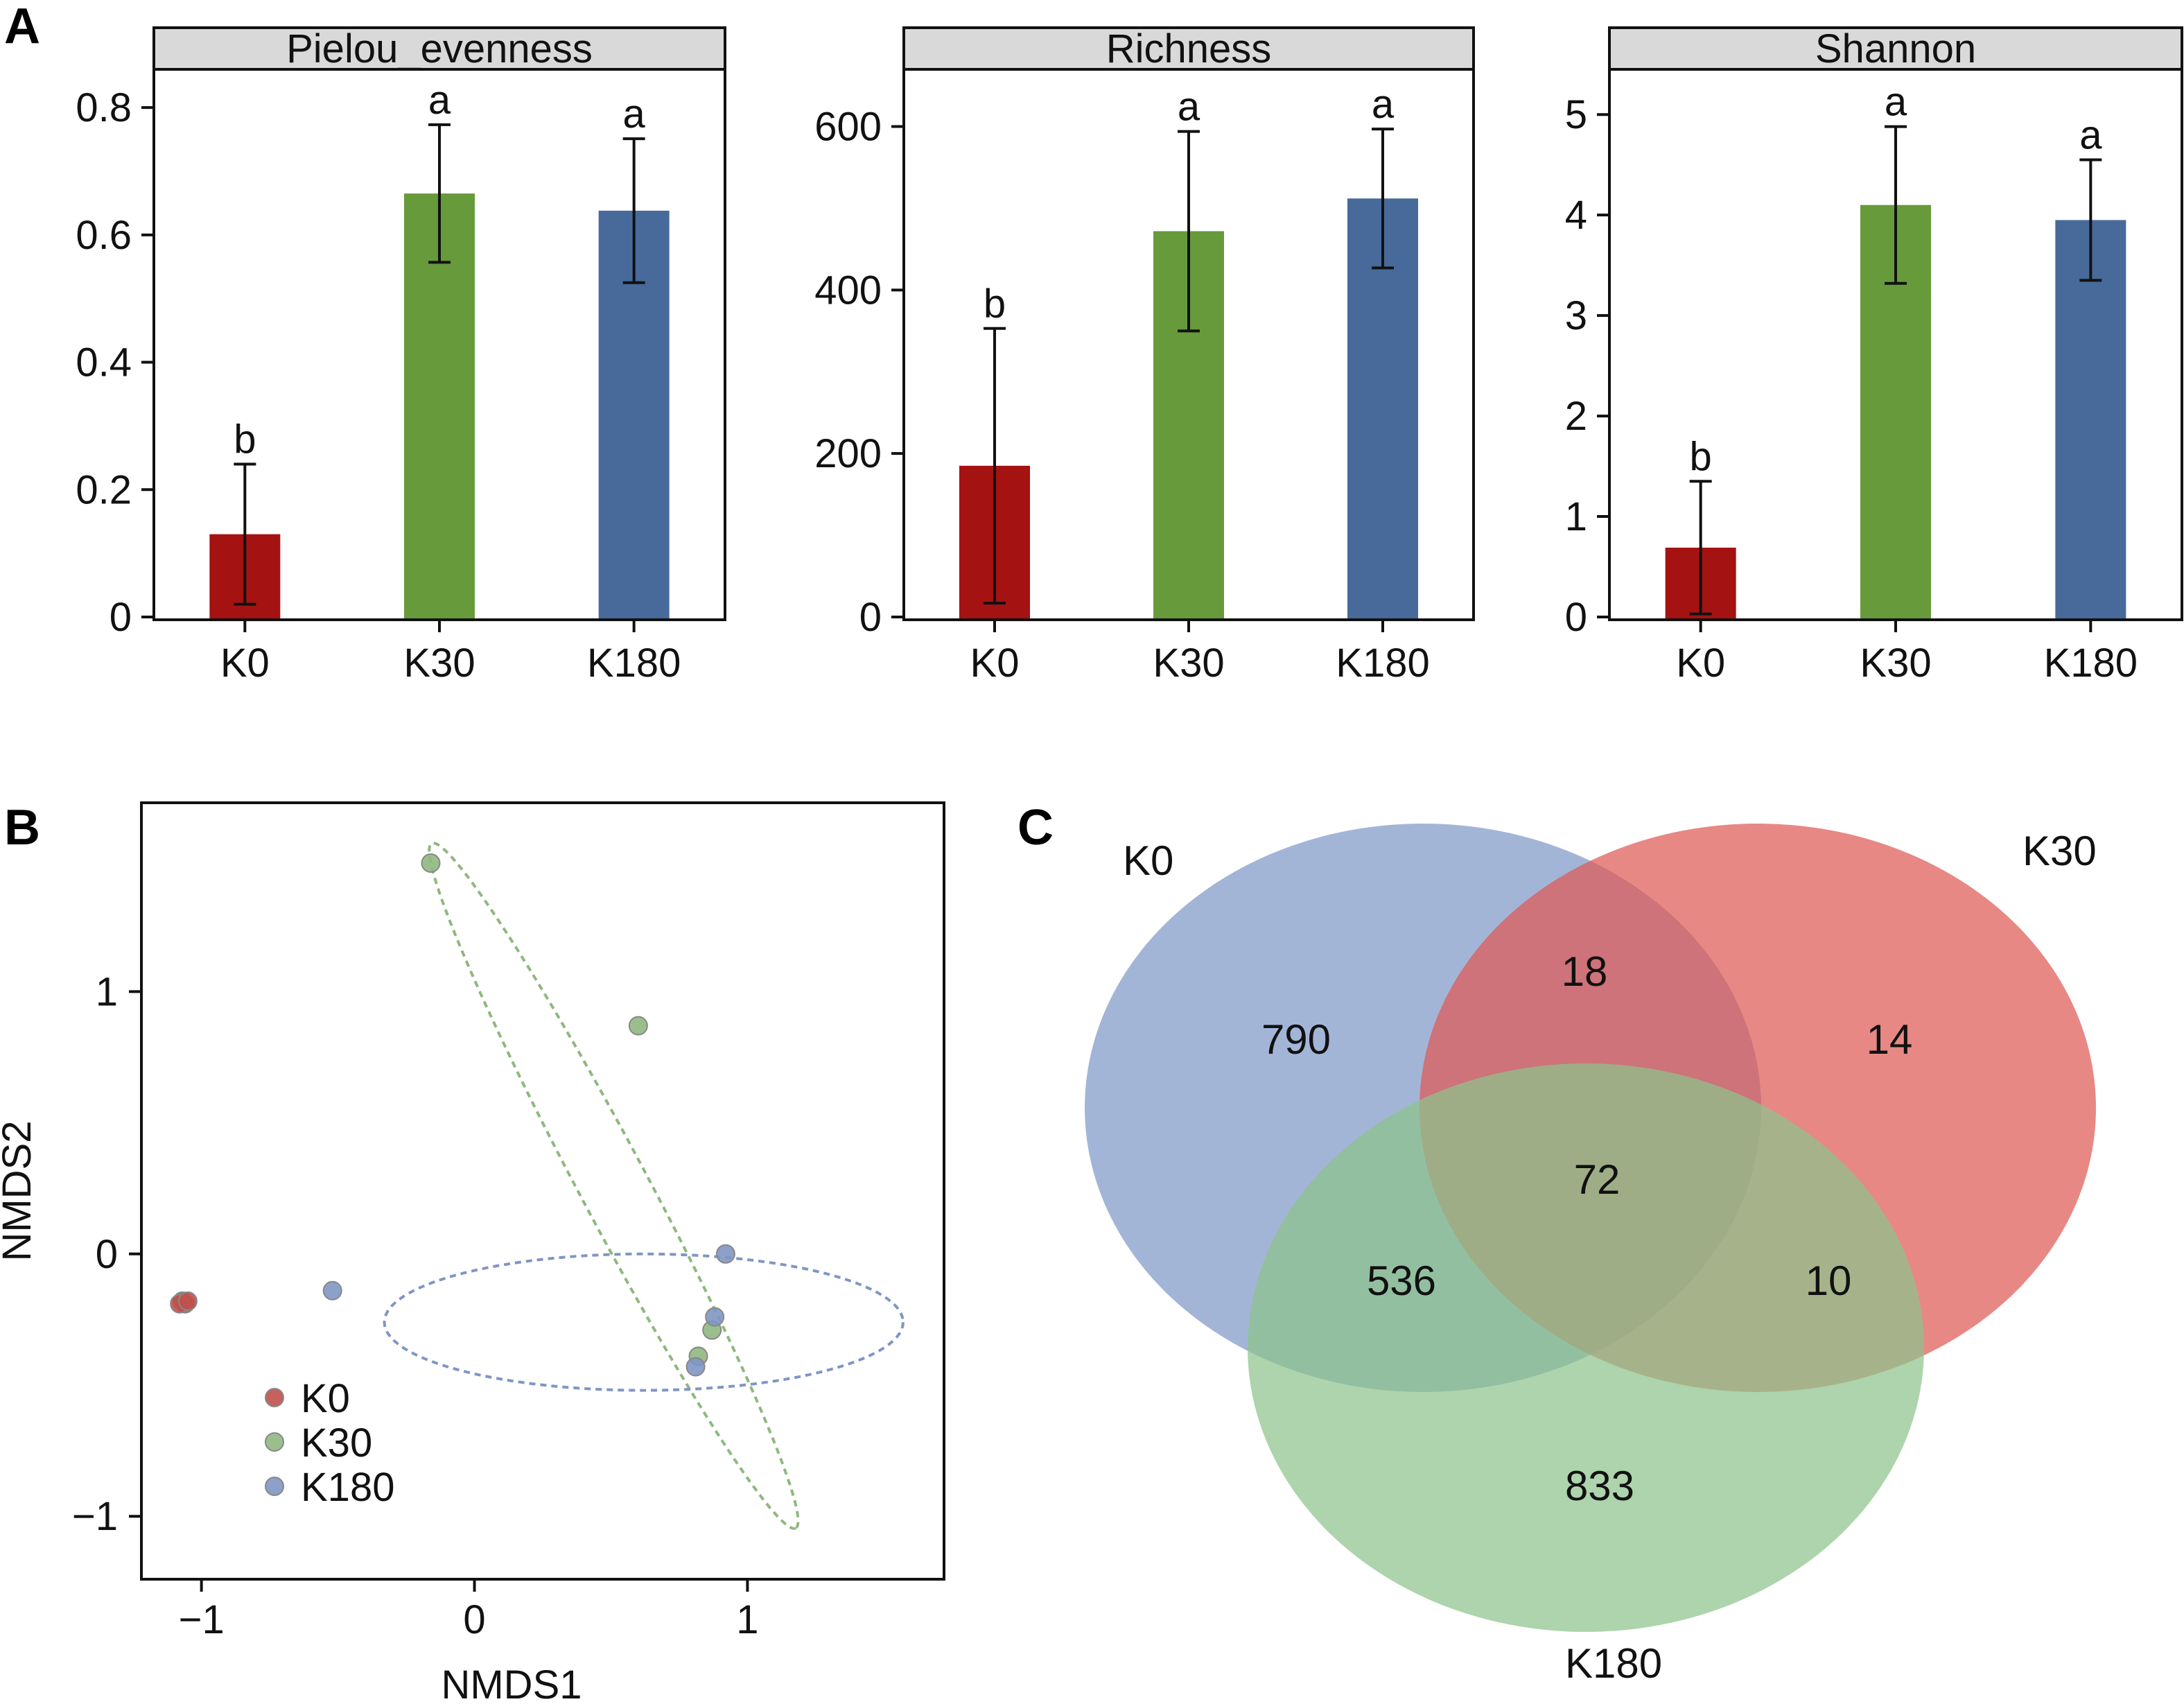 The image size is (2184, 1704). Describe the element at coordinates (187, 1301) in the screenshot. I see `point-k0` at that location.